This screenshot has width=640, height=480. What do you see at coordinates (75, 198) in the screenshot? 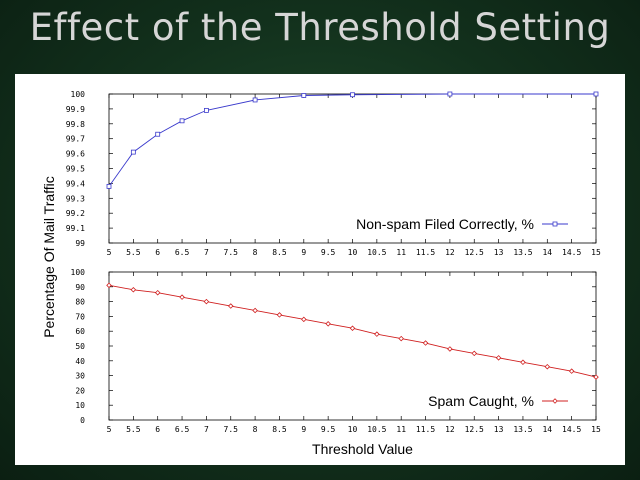
I see `y-tick-label: 99.3` at bounding box center [75, 198].